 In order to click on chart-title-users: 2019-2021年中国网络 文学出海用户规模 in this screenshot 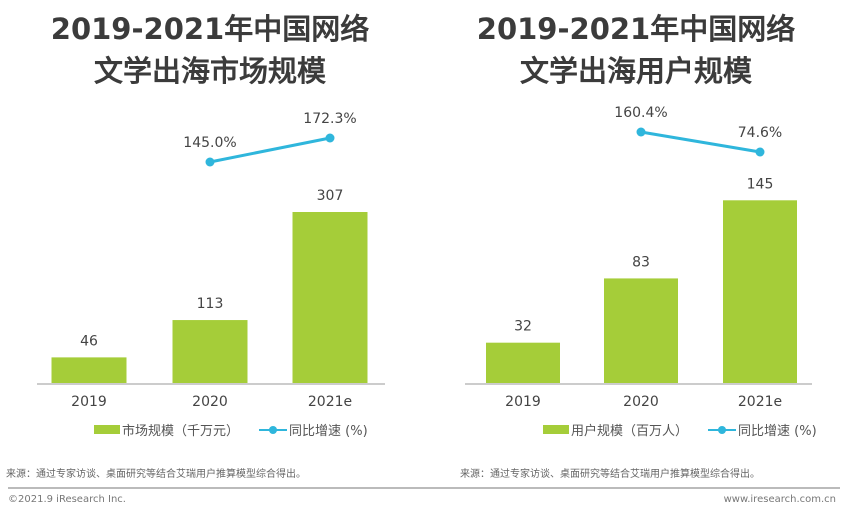, I will do `click(636, 50)`.